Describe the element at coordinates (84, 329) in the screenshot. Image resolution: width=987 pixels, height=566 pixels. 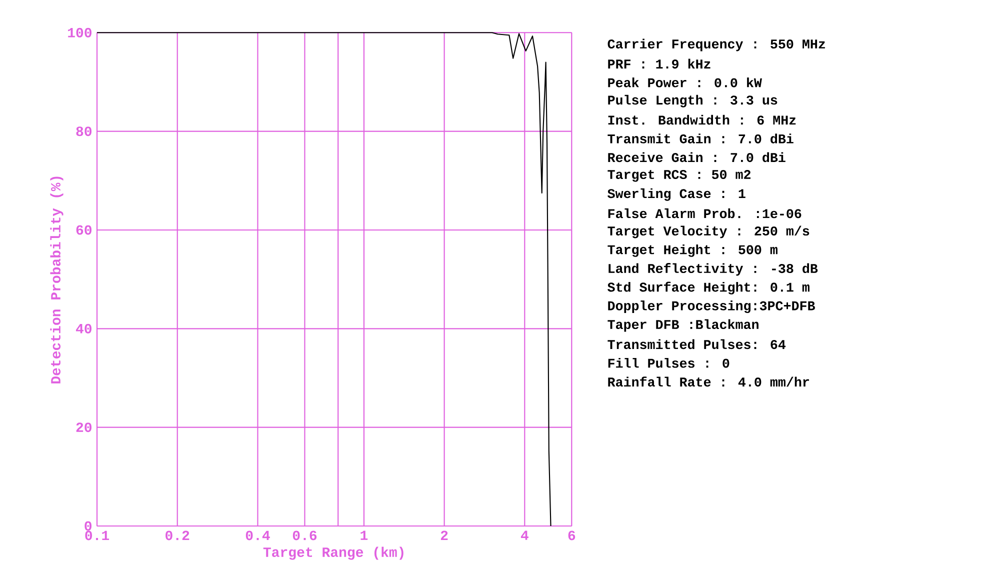
I see `y-tick-label: 40` at that location.